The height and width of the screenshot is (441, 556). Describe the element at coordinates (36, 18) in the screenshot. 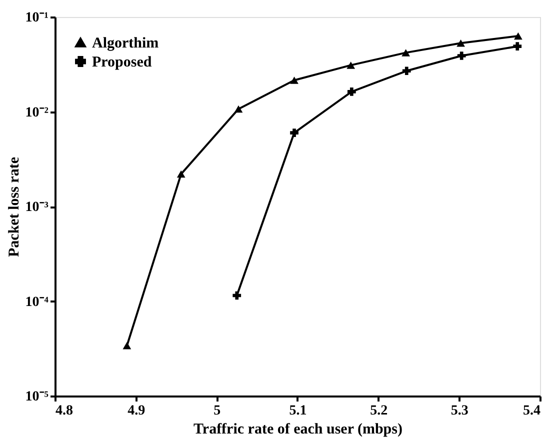

I see `y-tick-label: 10⁻¹` at that location.